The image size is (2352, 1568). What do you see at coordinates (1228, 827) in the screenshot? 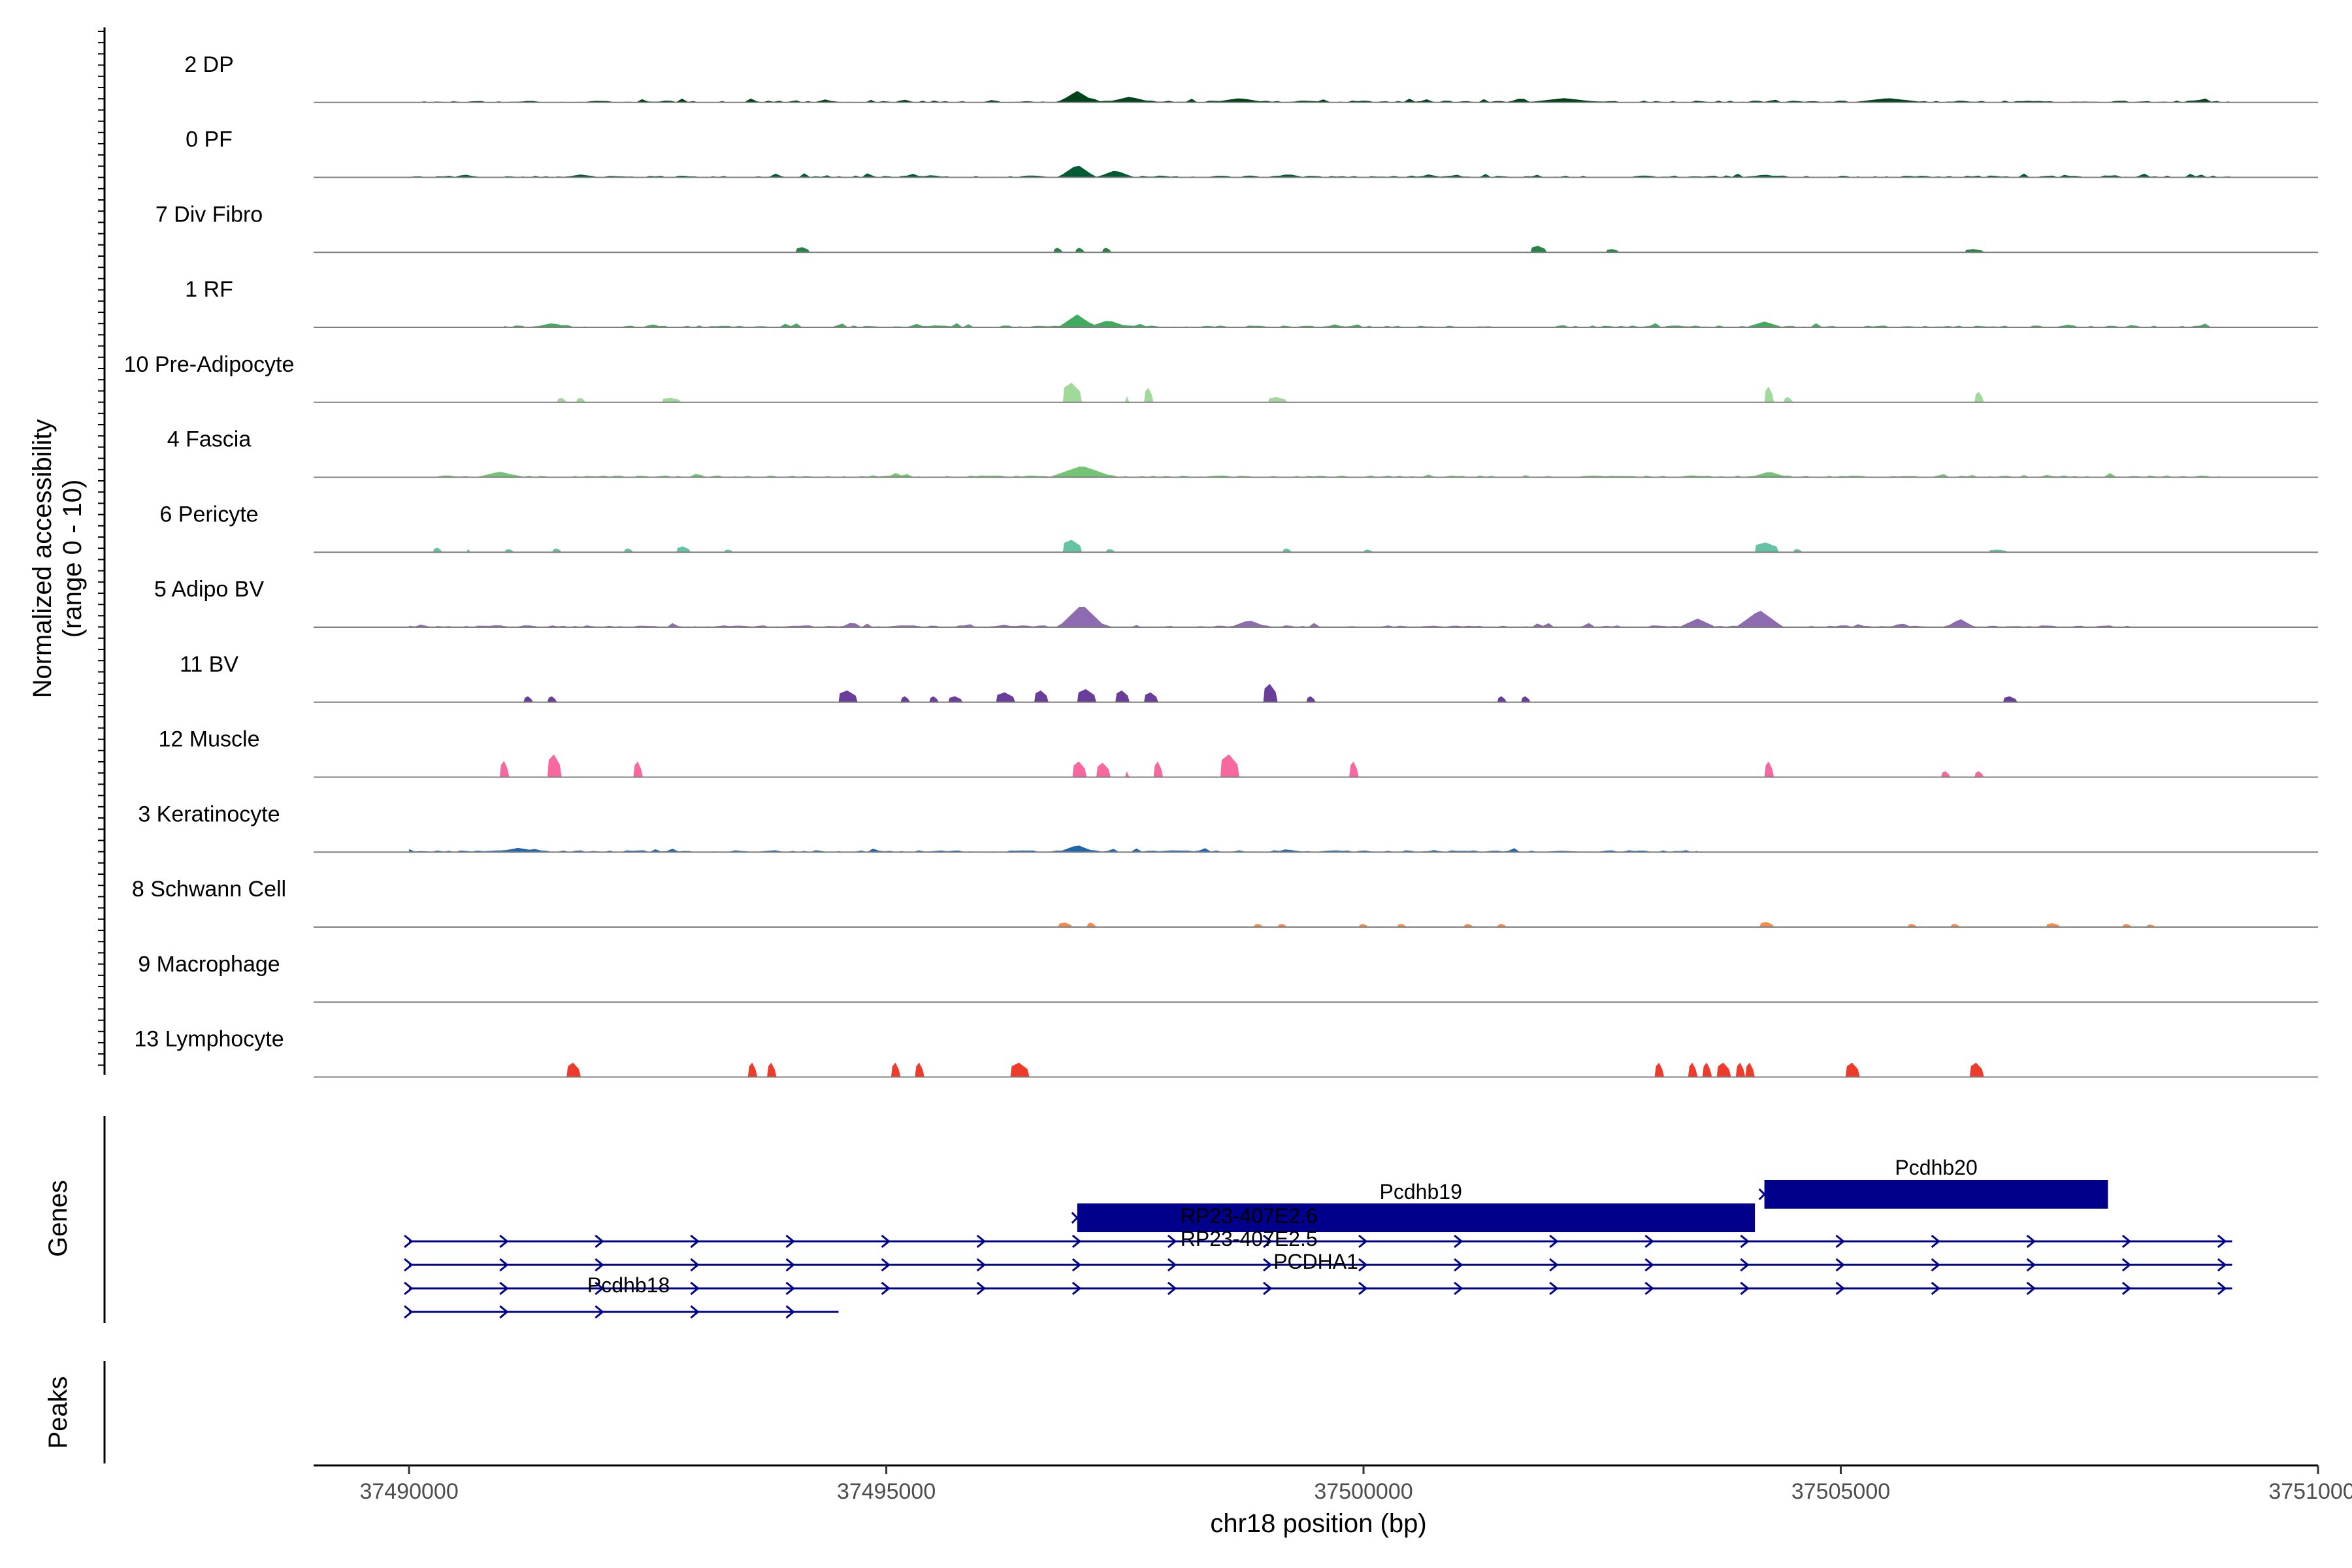
I see `track-11: 3 Keratinocyte` at bounding box center [1228, 827].